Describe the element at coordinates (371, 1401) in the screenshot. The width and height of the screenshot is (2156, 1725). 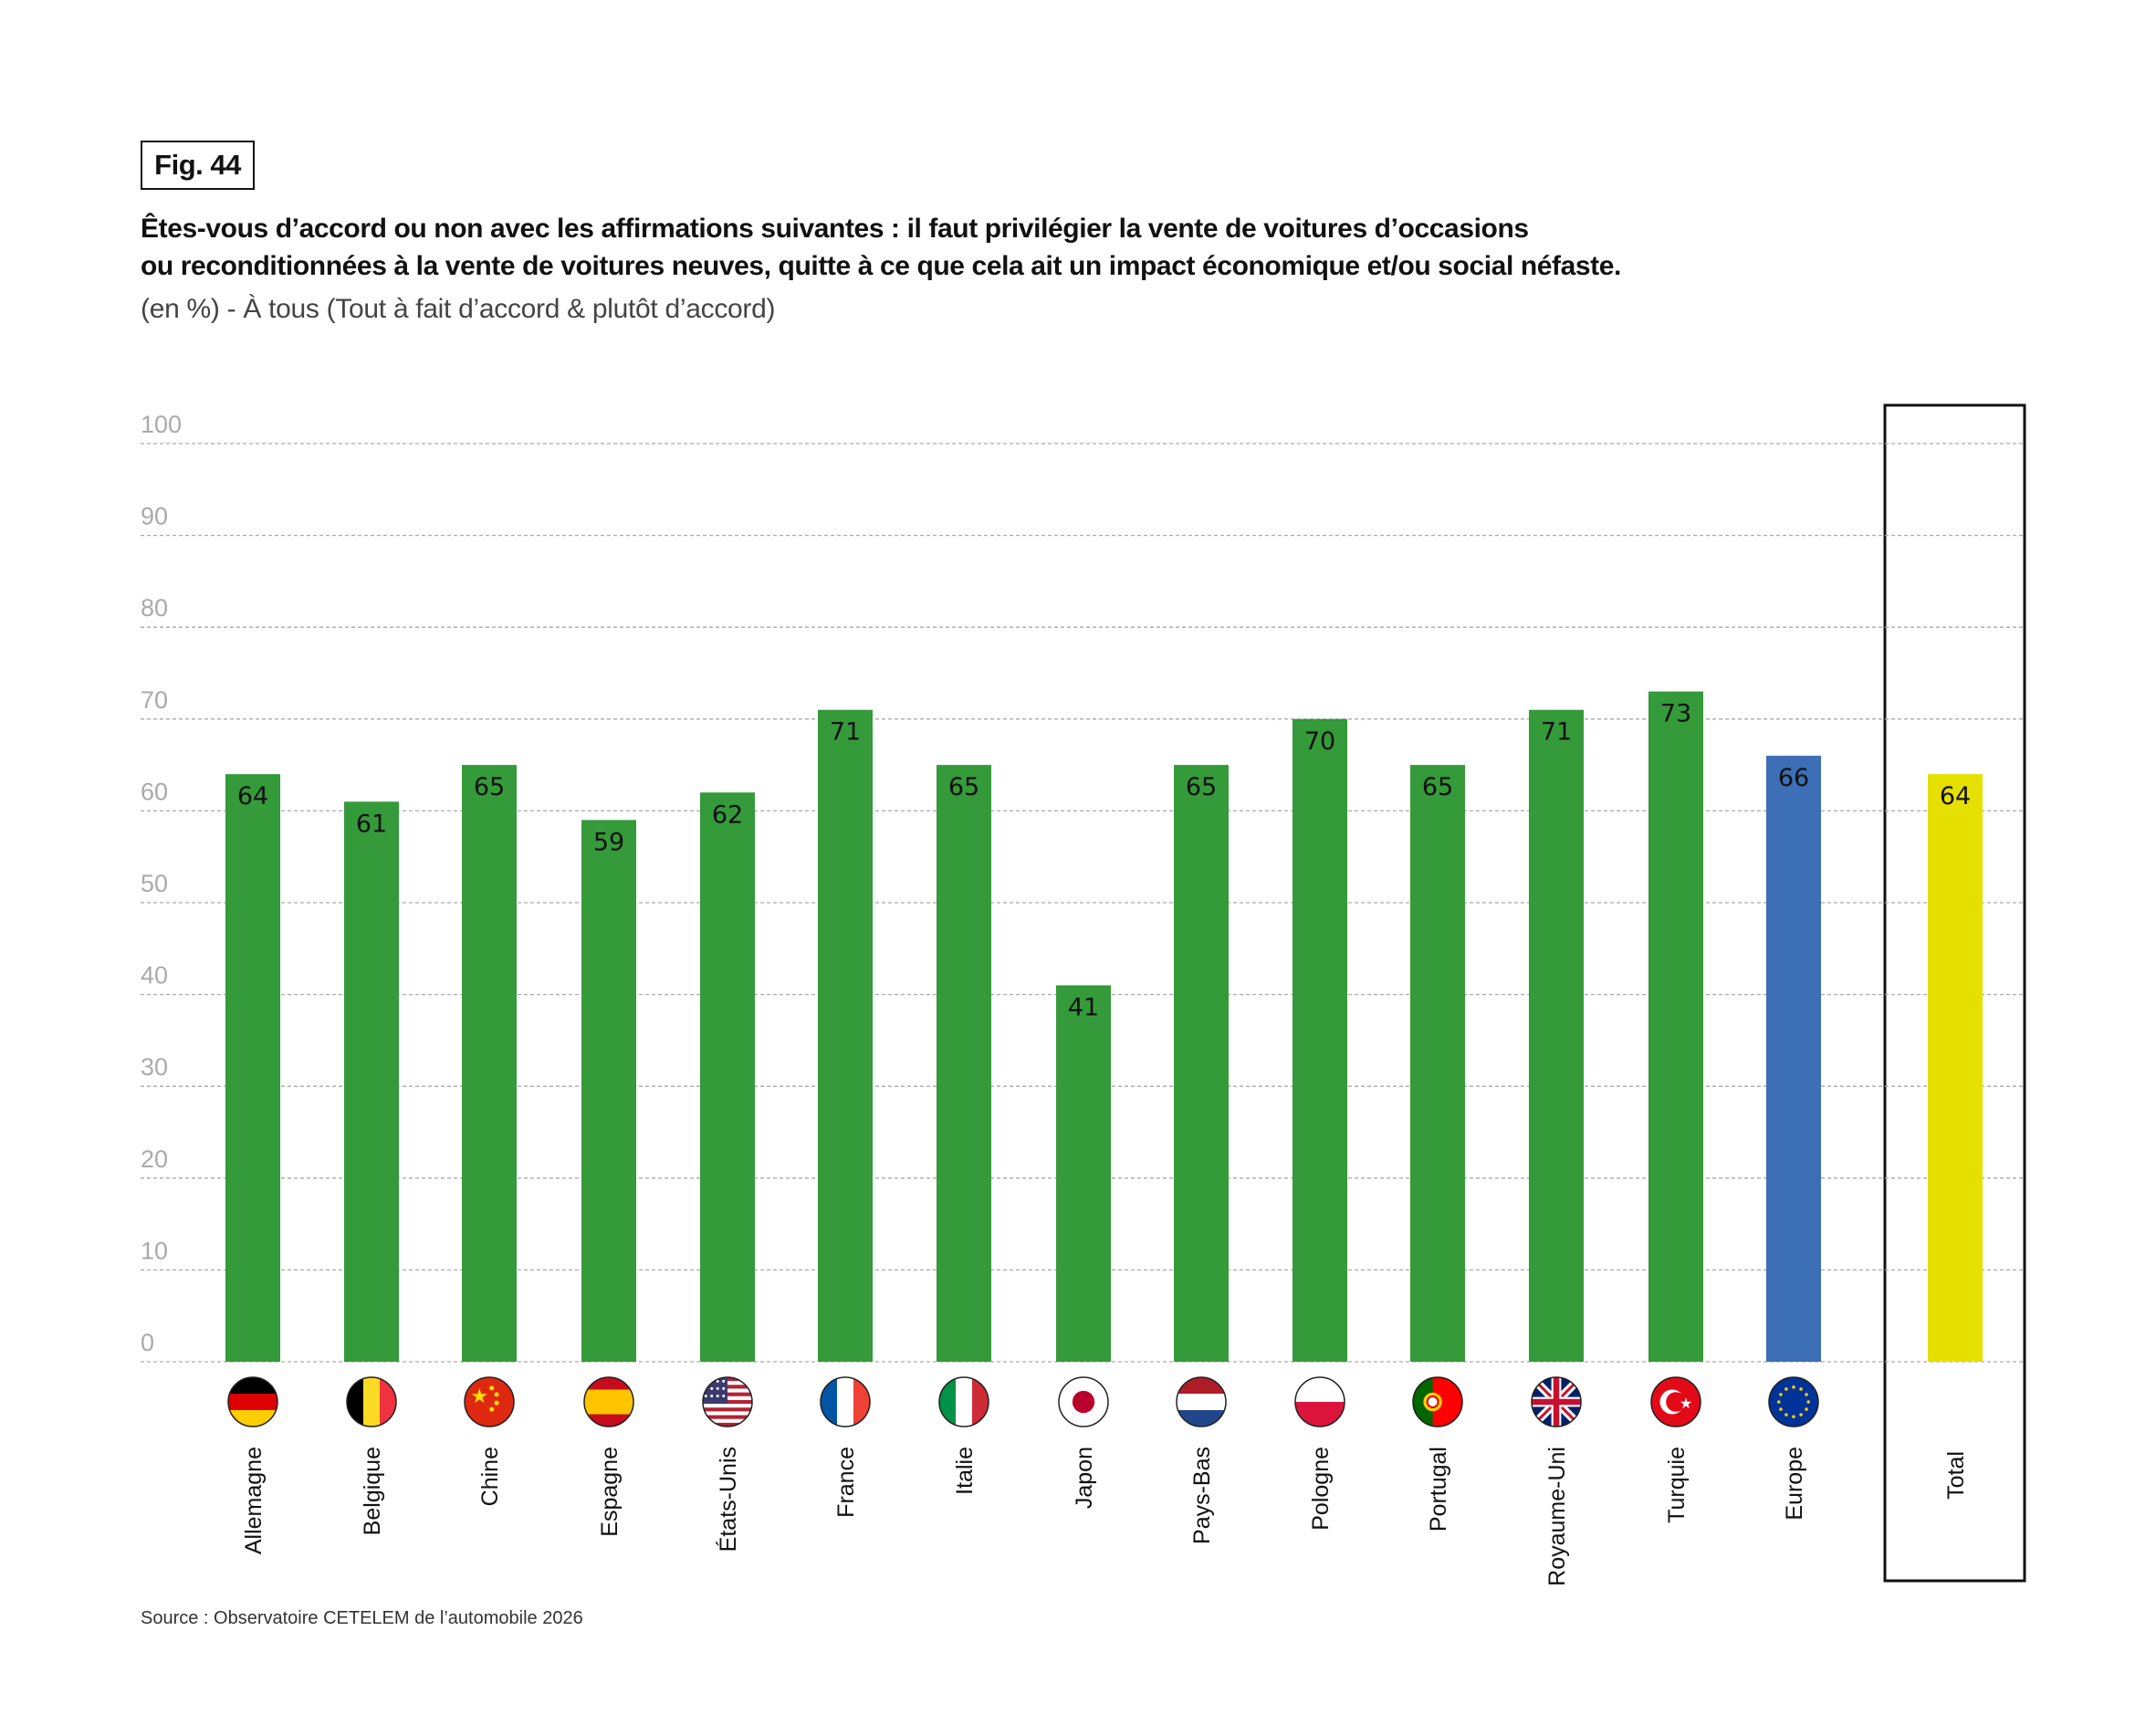
I see `flag-belgium-icon` at that location.